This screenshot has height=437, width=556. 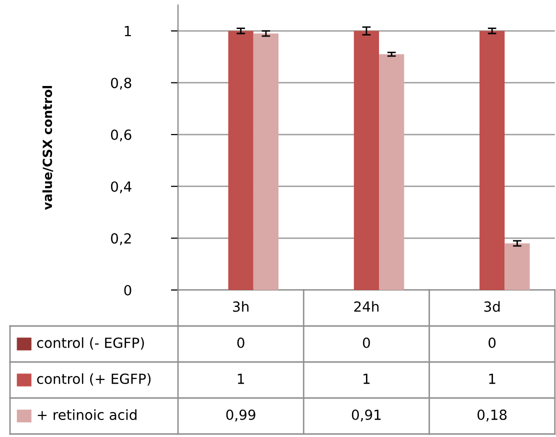 What do you see at coordinates (94, 379) in the screenshot?
I see `legend-label: control (+ EGFP)` at bounding box center [94, 379].